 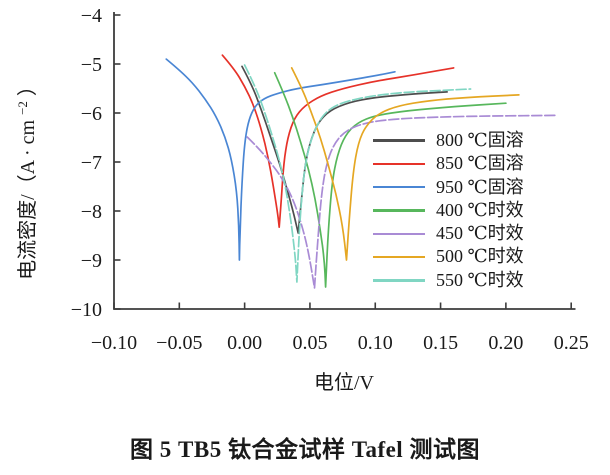 What do you see at coordinates (27, 199) in the screenshot?
I see `y-axis-title-main: 电流密度/（A · cm` at bounding box center [27, 199].